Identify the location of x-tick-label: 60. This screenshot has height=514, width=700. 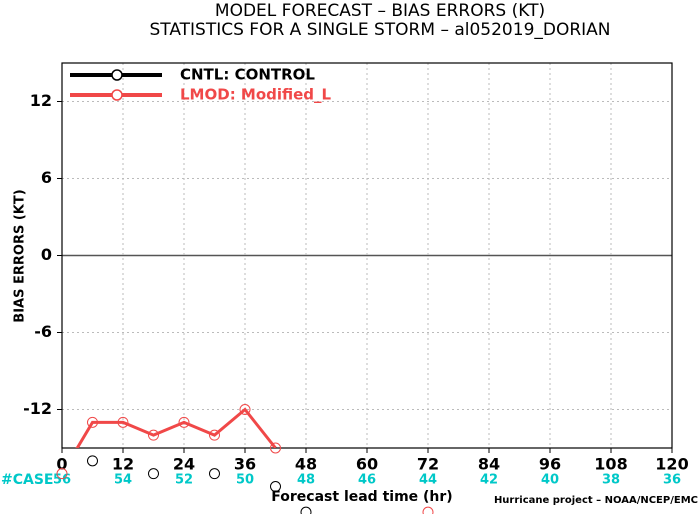
(367, 464).